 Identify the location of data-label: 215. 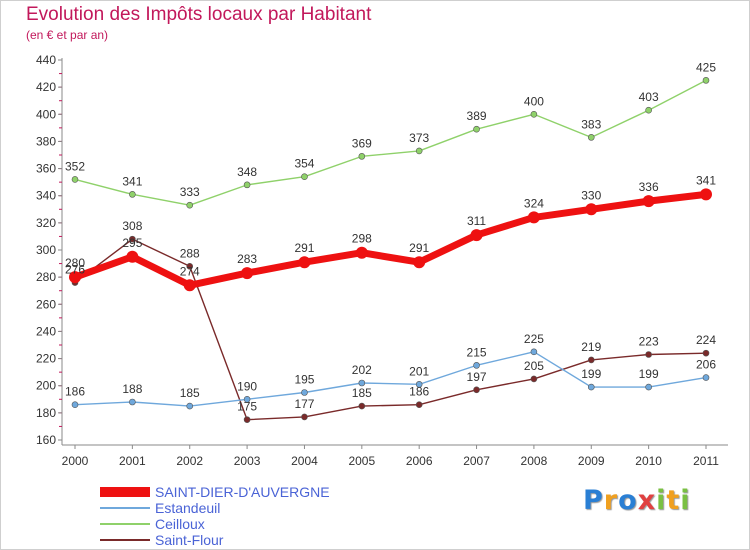
(477, 352).